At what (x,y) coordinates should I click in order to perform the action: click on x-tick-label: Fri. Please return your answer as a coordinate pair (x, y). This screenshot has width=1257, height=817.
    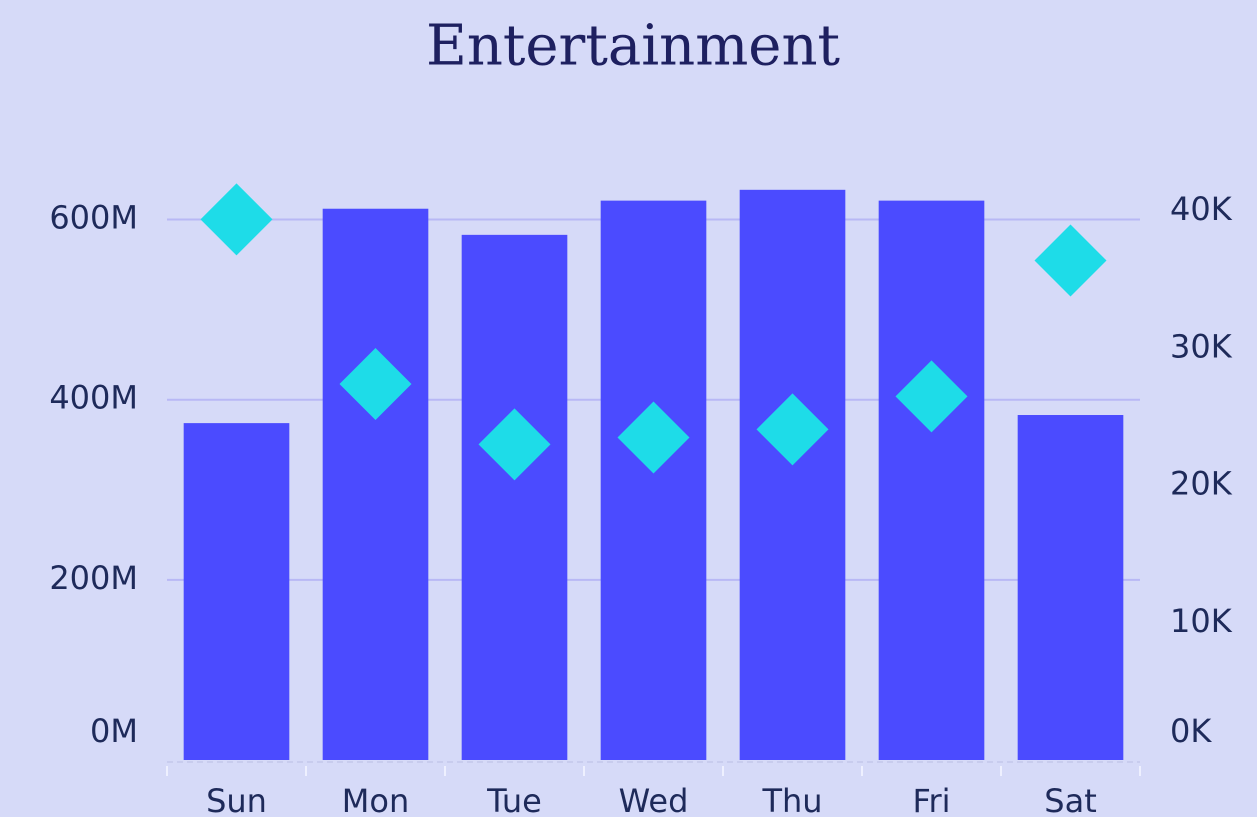
    Looking at the image, I should click on (931, 799).